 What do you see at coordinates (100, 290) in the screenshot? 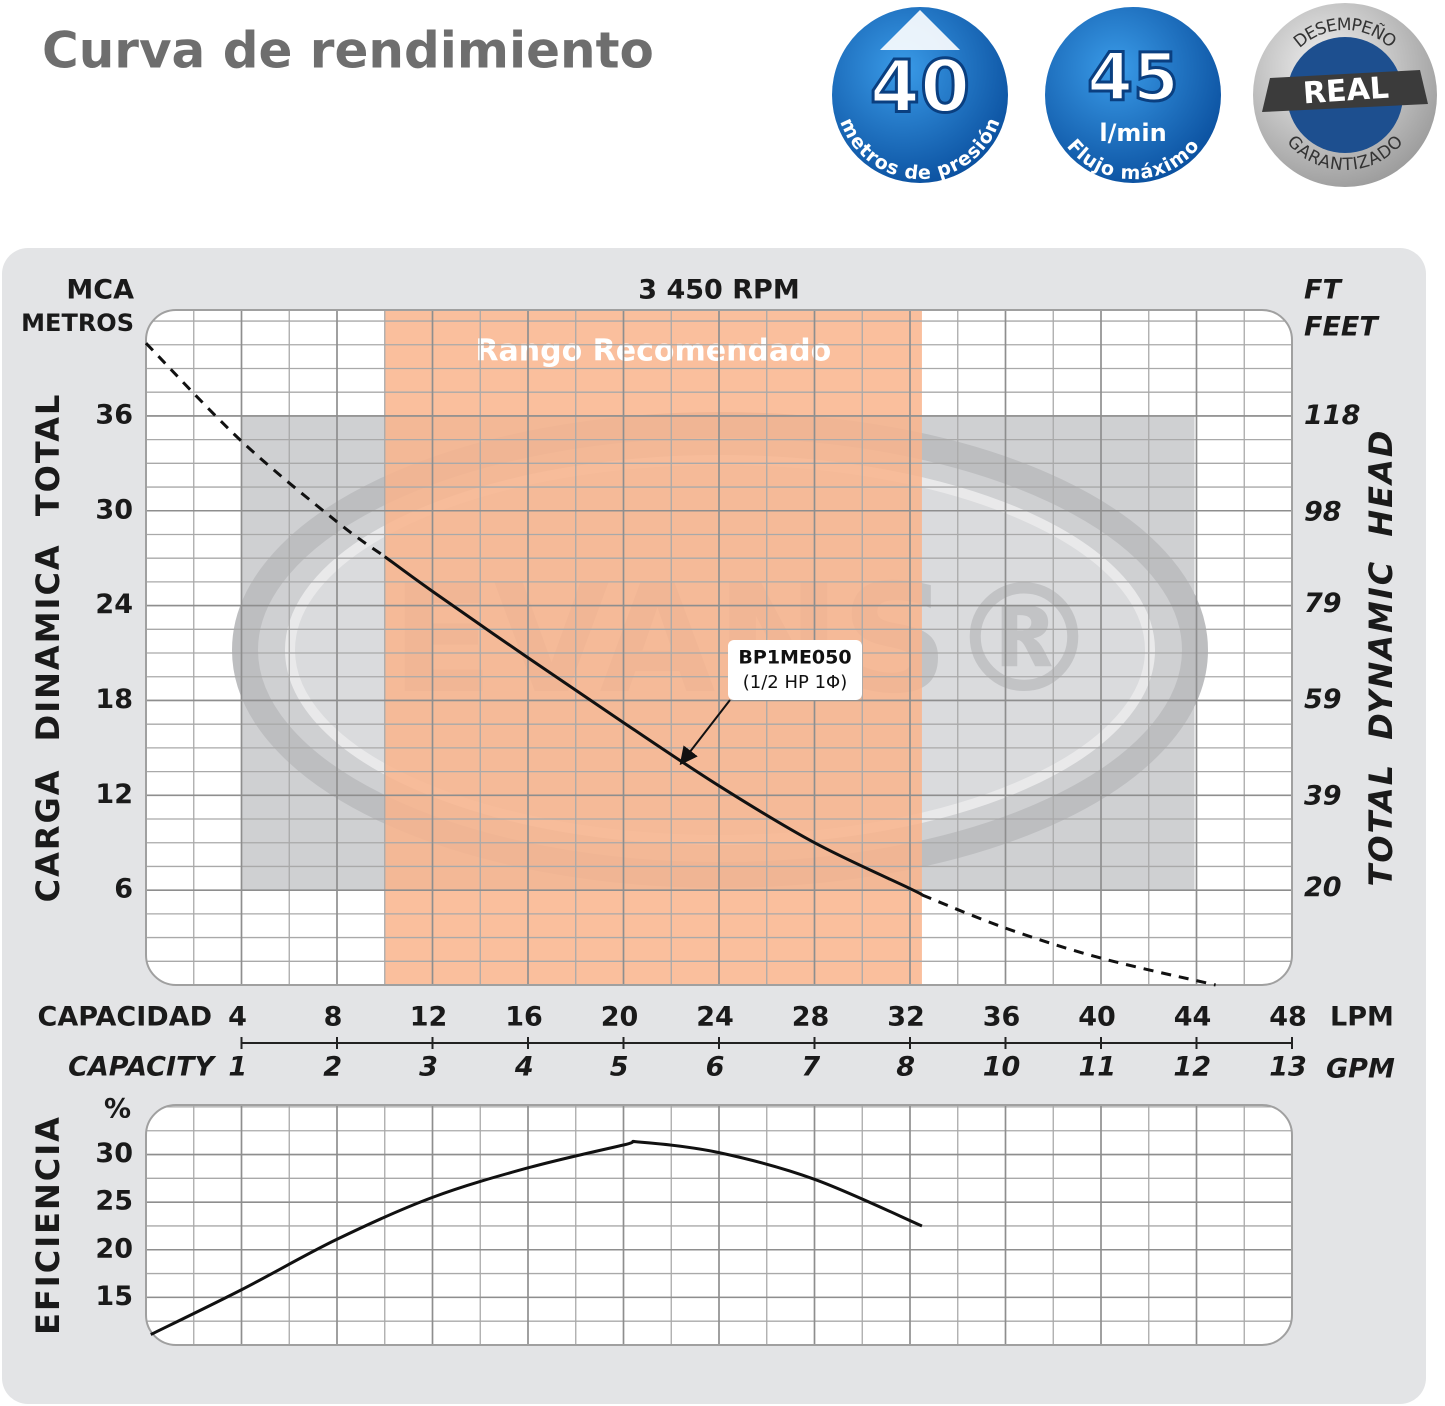
I see `y-unit: MCA` at bounding box center [100, 290].